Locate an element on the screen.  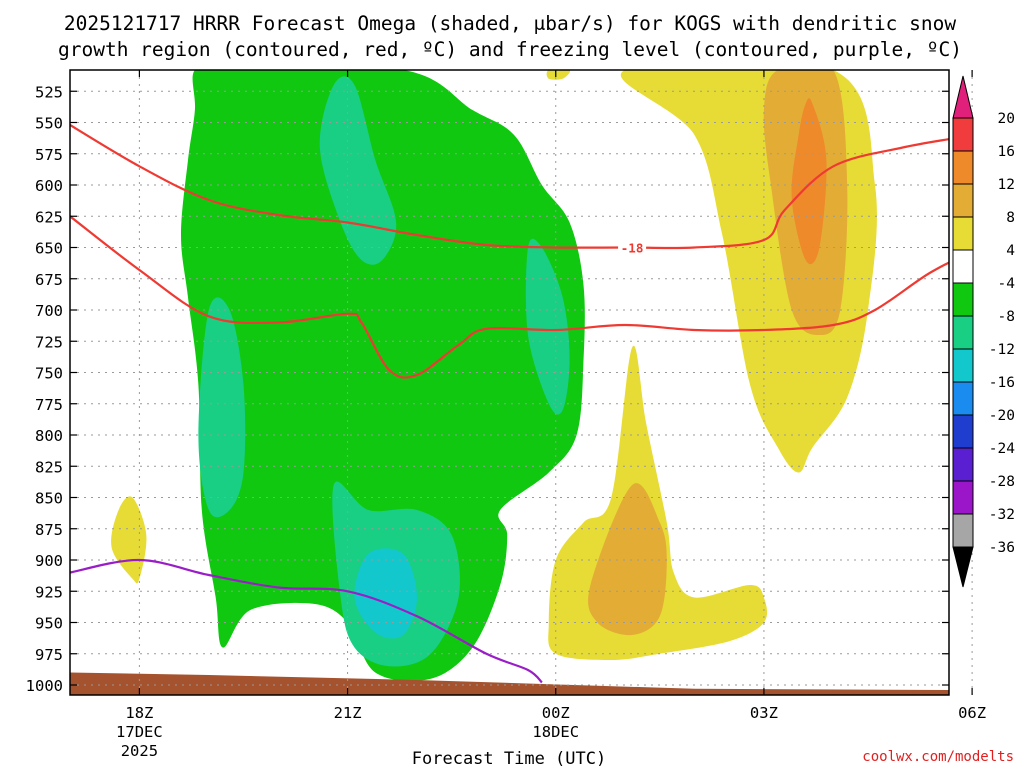
x-tick-year-label: 2025 is located at coordinates (139, 751).